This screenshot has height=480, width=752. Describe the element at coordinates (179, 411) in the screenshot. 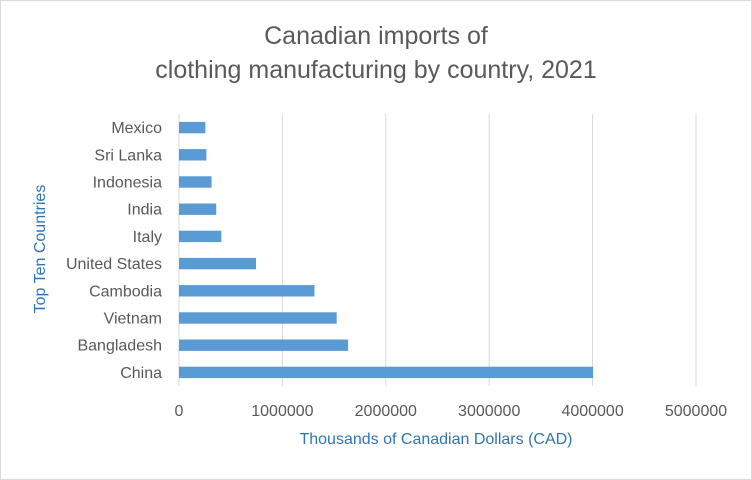

I see `x-tick-label: 0` at that location.